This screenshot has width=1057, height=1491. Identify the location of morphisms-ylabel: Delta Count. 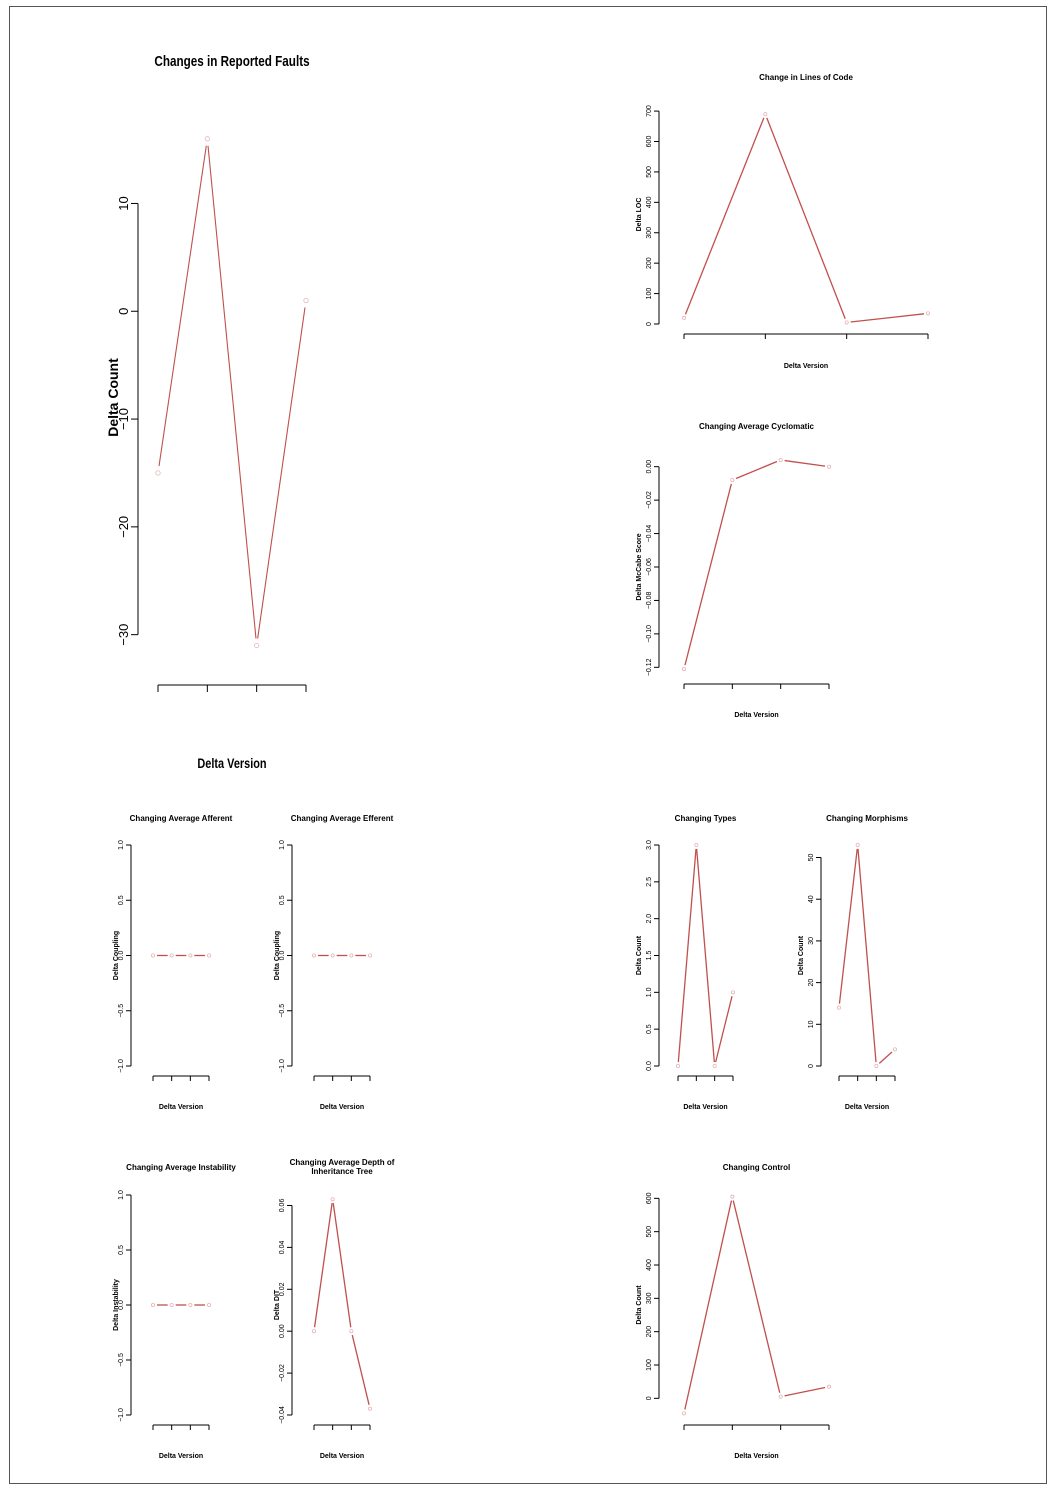
(801, 955).